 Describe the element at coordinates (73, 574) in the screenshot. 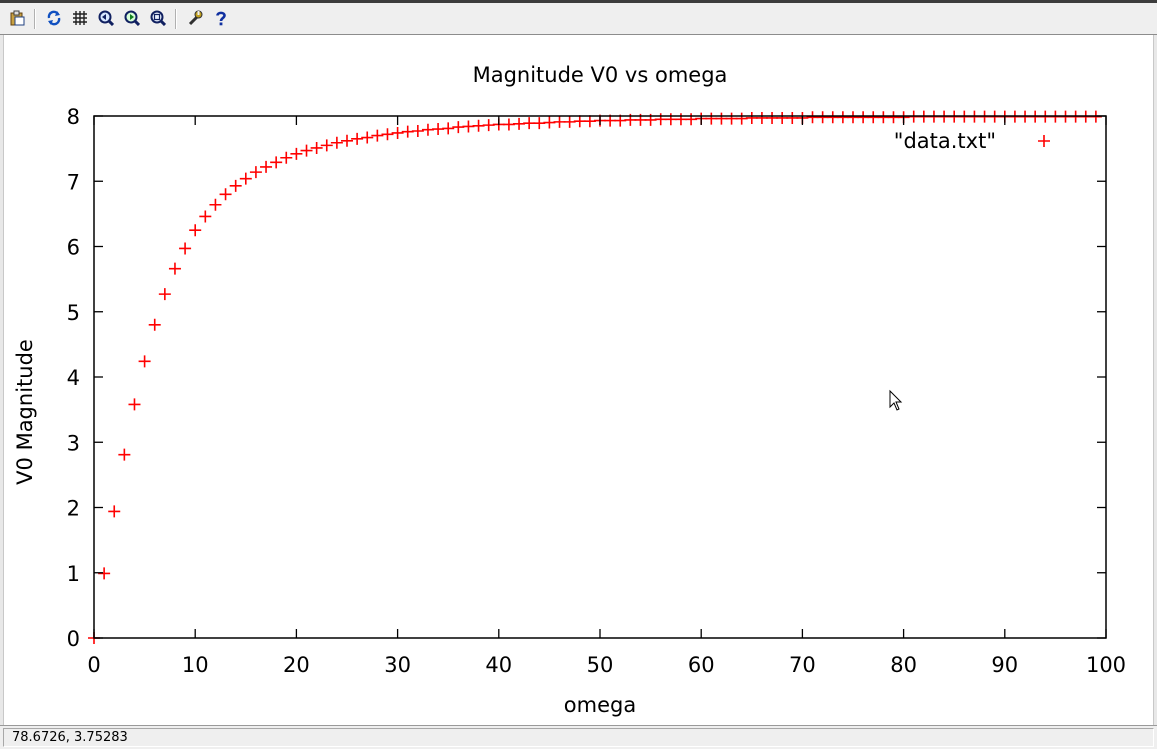

I see `y-tick-label: 1` at that location.